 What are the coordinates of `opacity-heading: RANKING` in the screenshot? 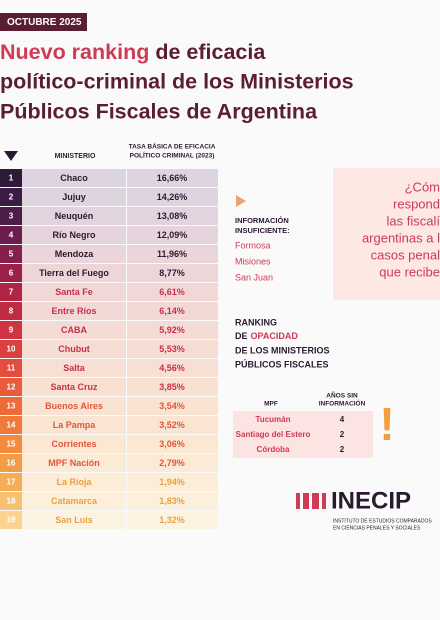 It's located at (256, 322).